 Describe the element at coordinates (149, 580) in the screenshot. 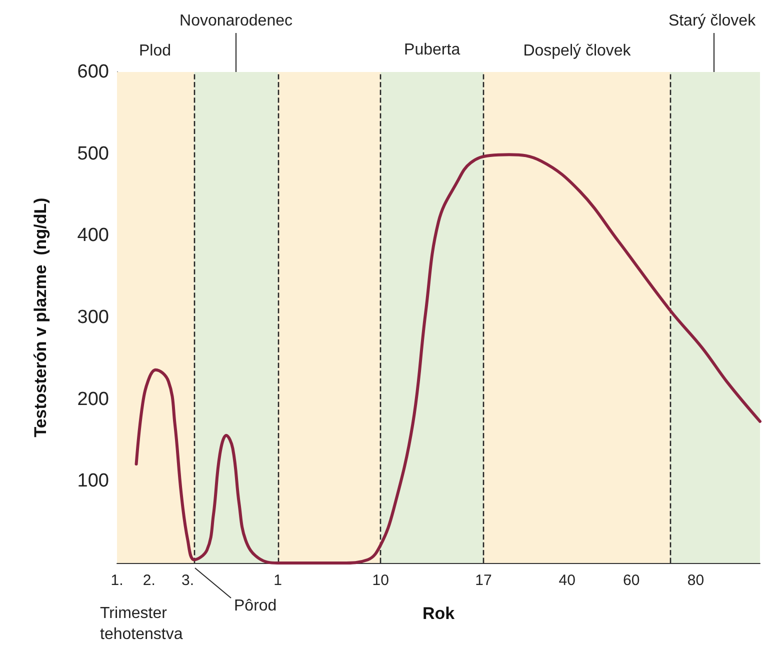

I see `x-tick-label: 2.` at that location.